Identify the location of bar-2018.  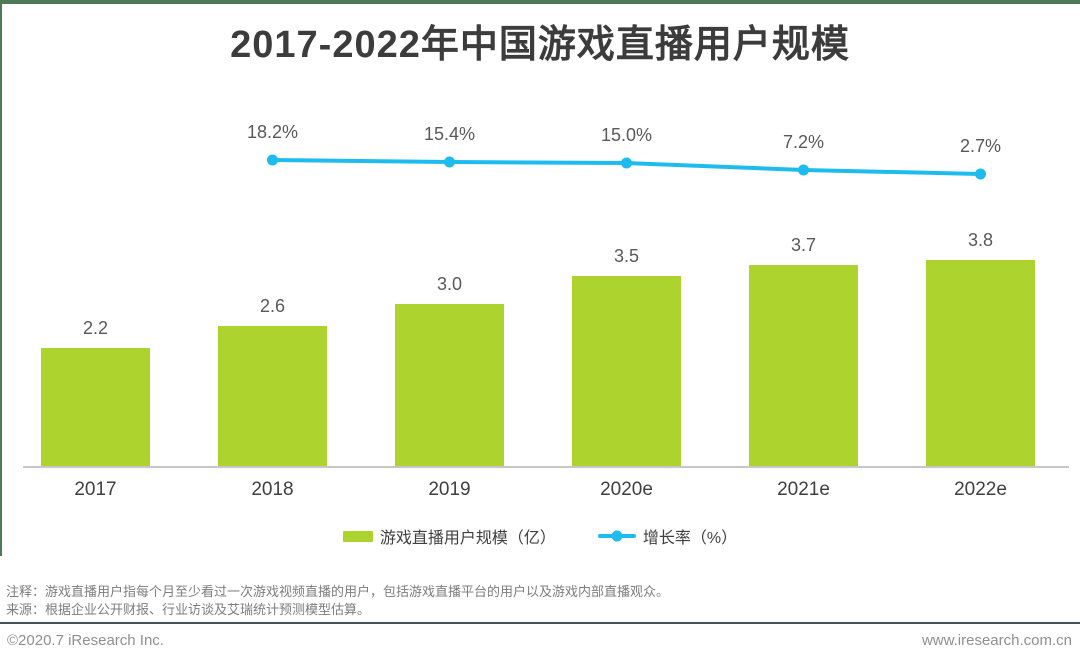
(272, 397).